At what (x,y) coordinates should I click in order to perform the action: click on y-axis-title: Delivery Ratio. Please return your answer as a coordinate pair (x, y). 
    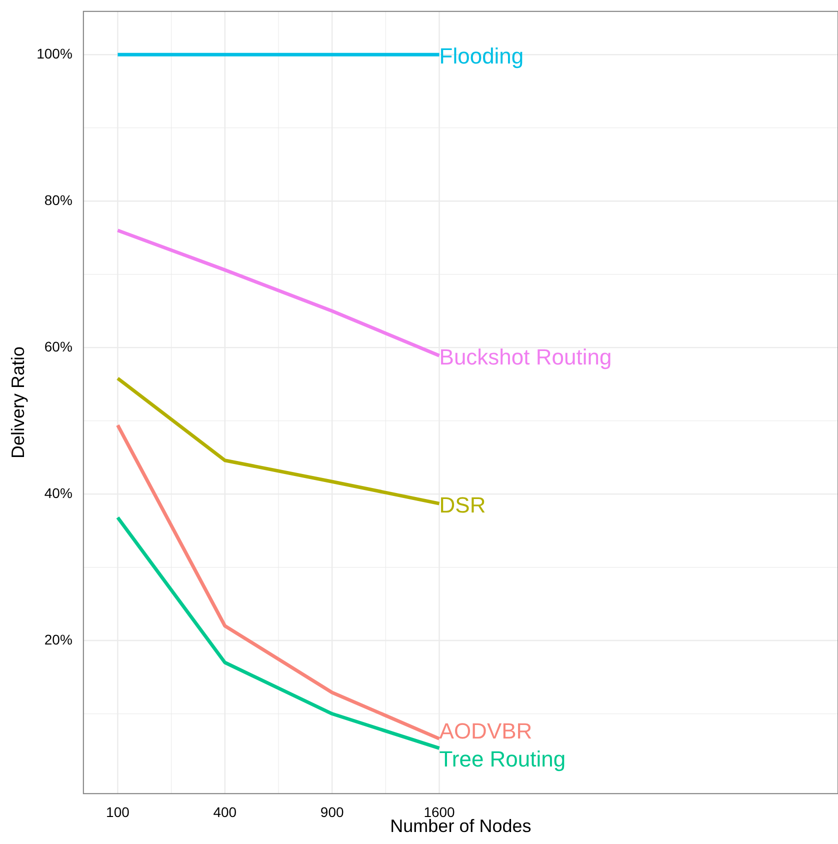
    Looking at the image, I should click on (18, 402).